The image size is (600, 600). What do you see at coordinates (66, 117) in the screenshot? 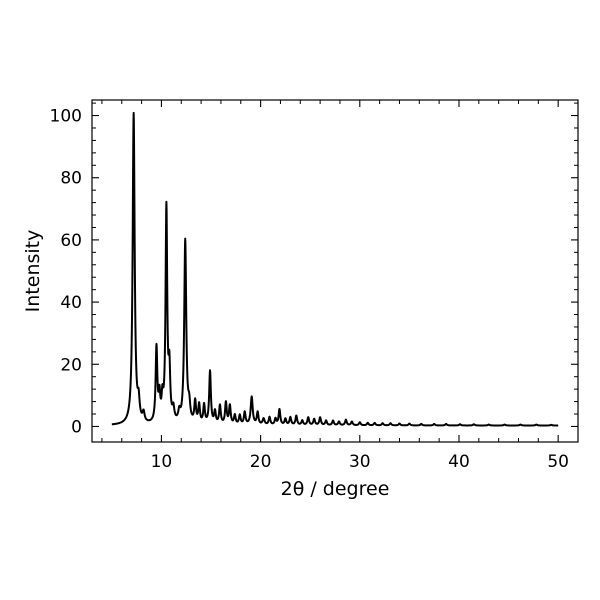
I see `y-tick-label: 100` at bounding box center [66, 117].